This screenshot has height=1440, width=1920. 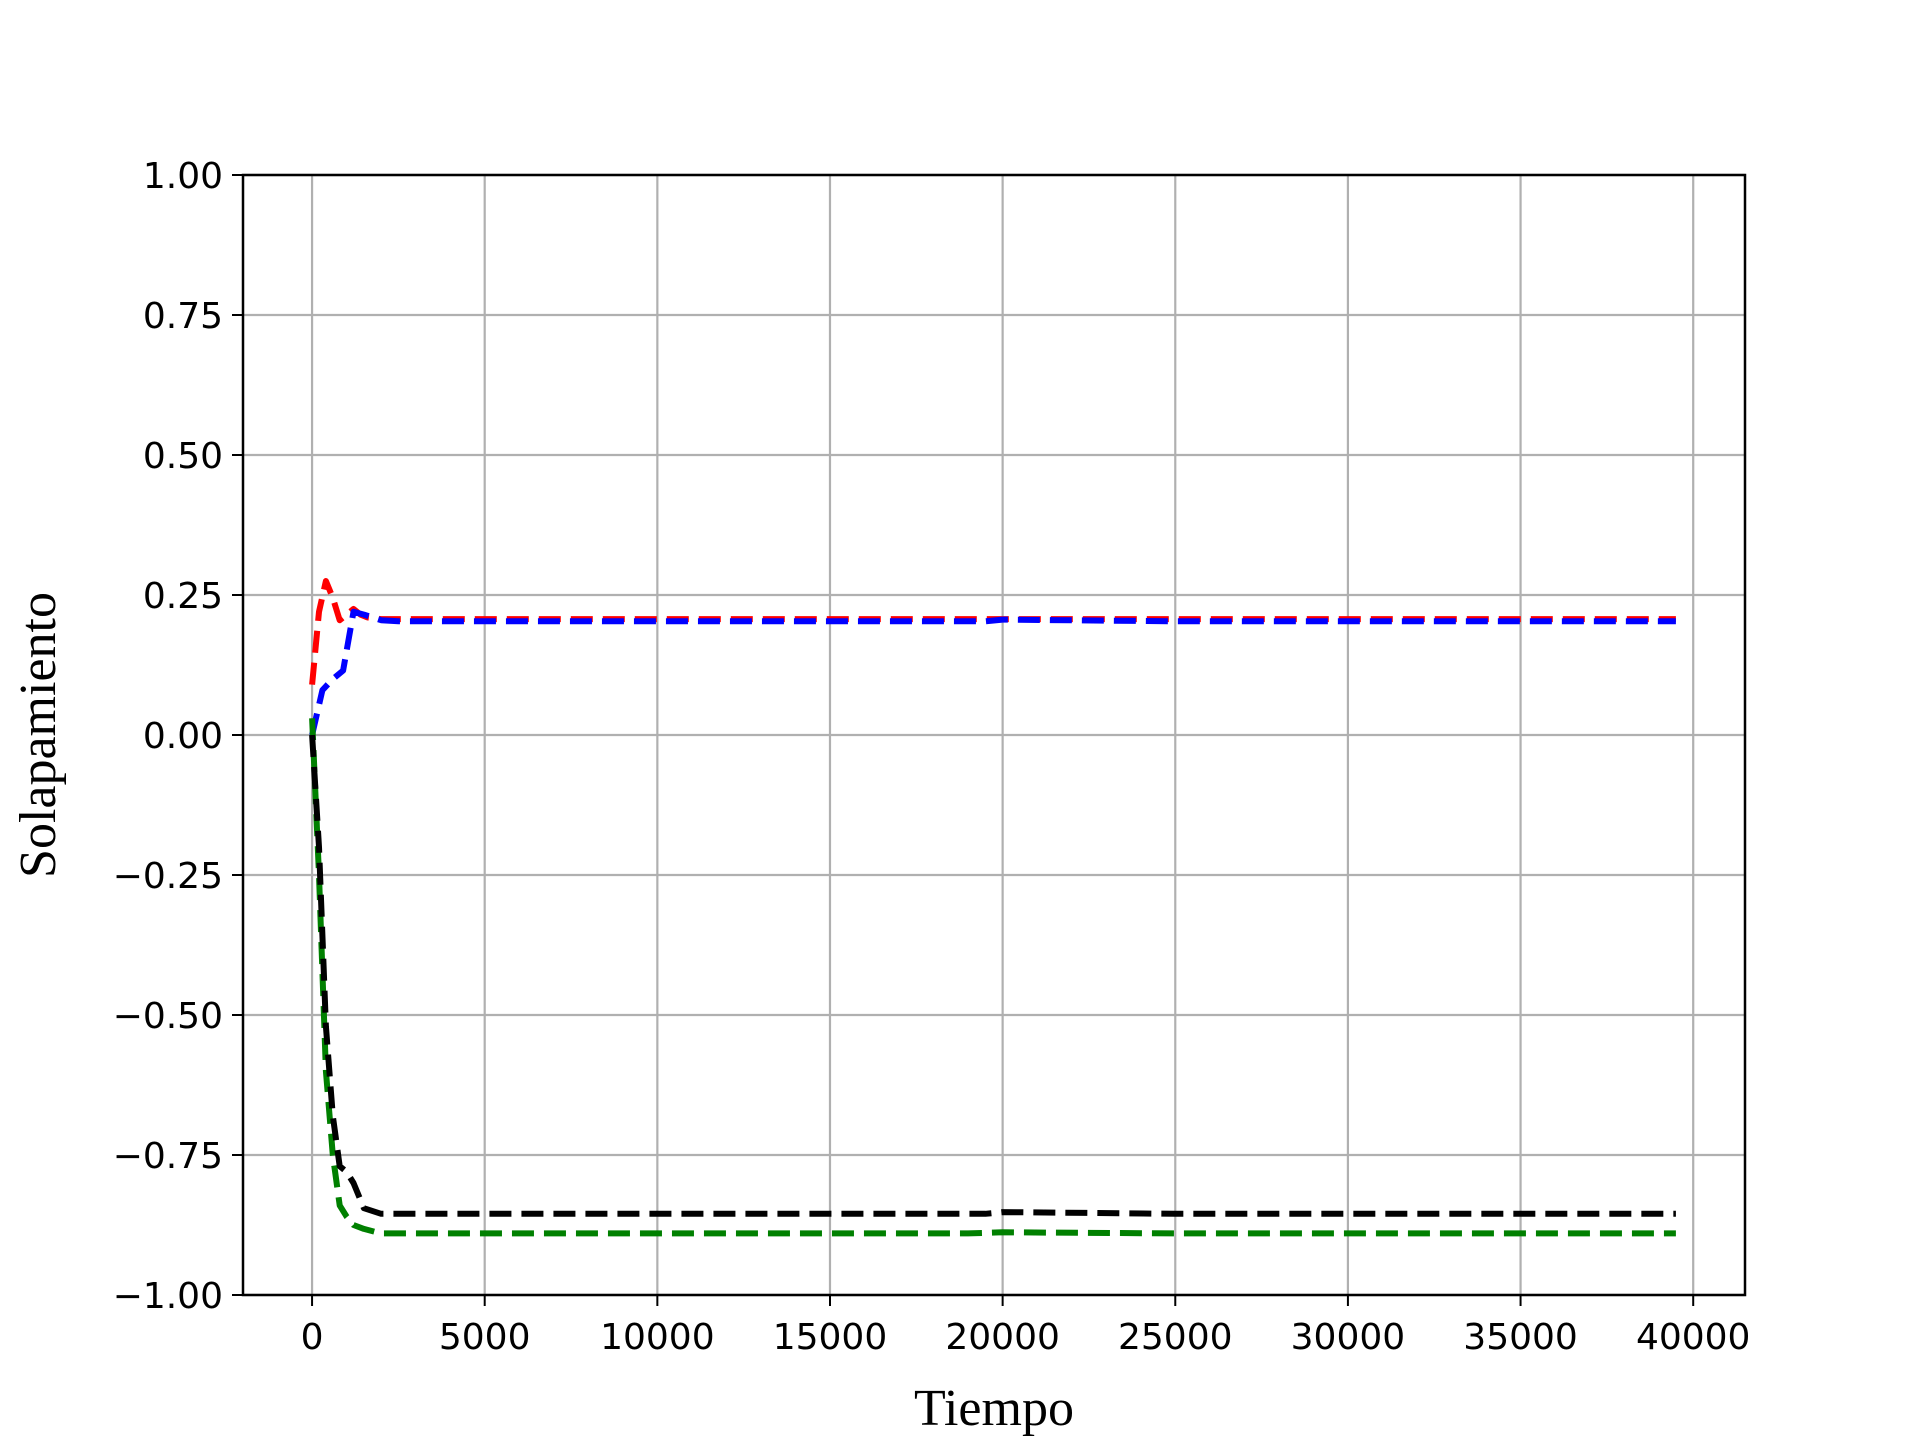 What do you see at coordinates (183, 176) in the screenshot?
I see `y-tick-label: 1.00` at bounding box center [183, 176].